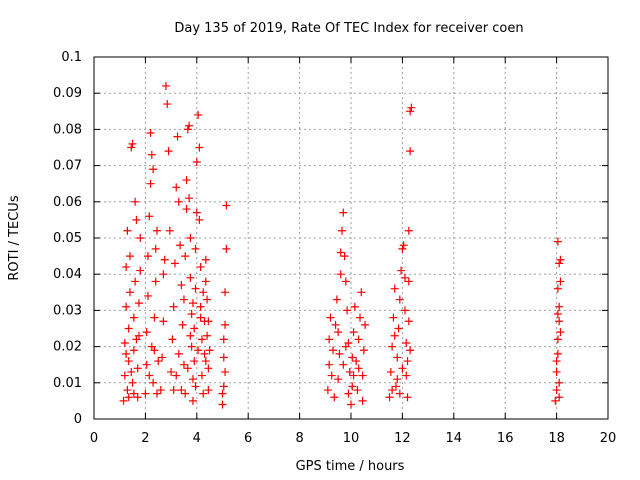 The image size is (640, 480). I want to click on y-tick-label: 0.1, so click(71, 57).